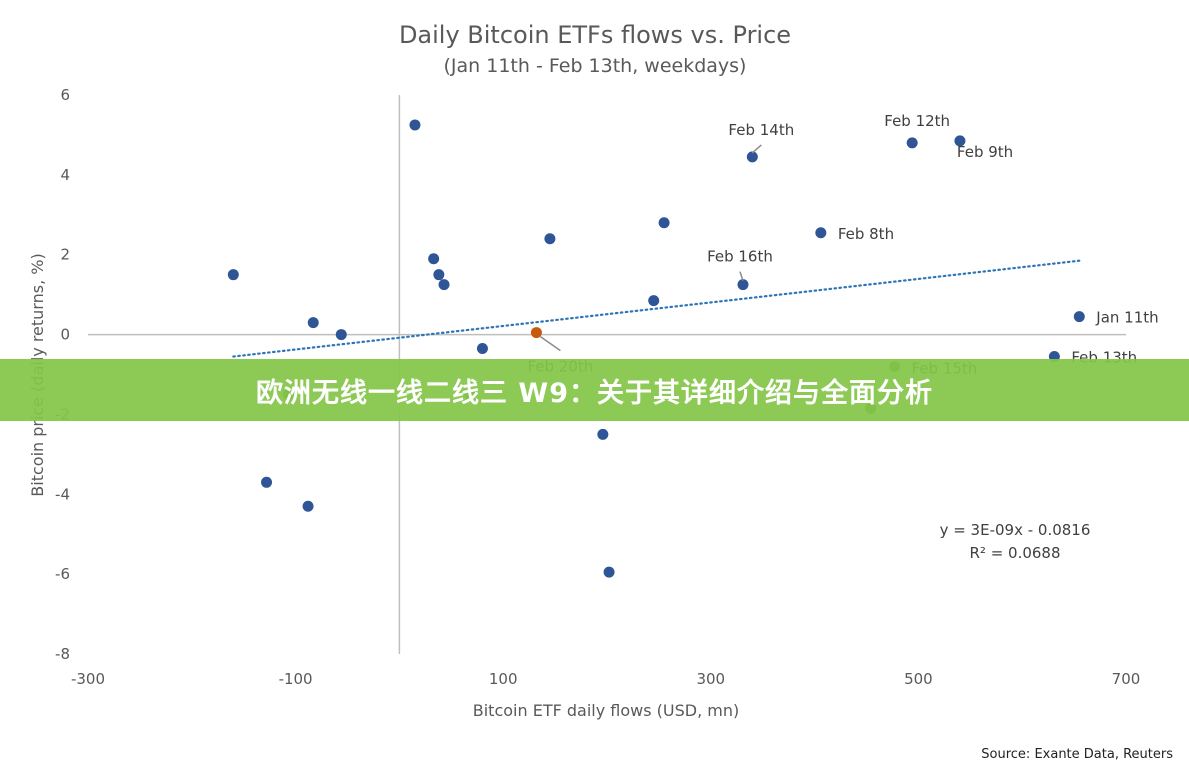 The width and height of the screenshot is (1189, 780). I want to click on point-label: Jan 11th, so click(1126, 318).